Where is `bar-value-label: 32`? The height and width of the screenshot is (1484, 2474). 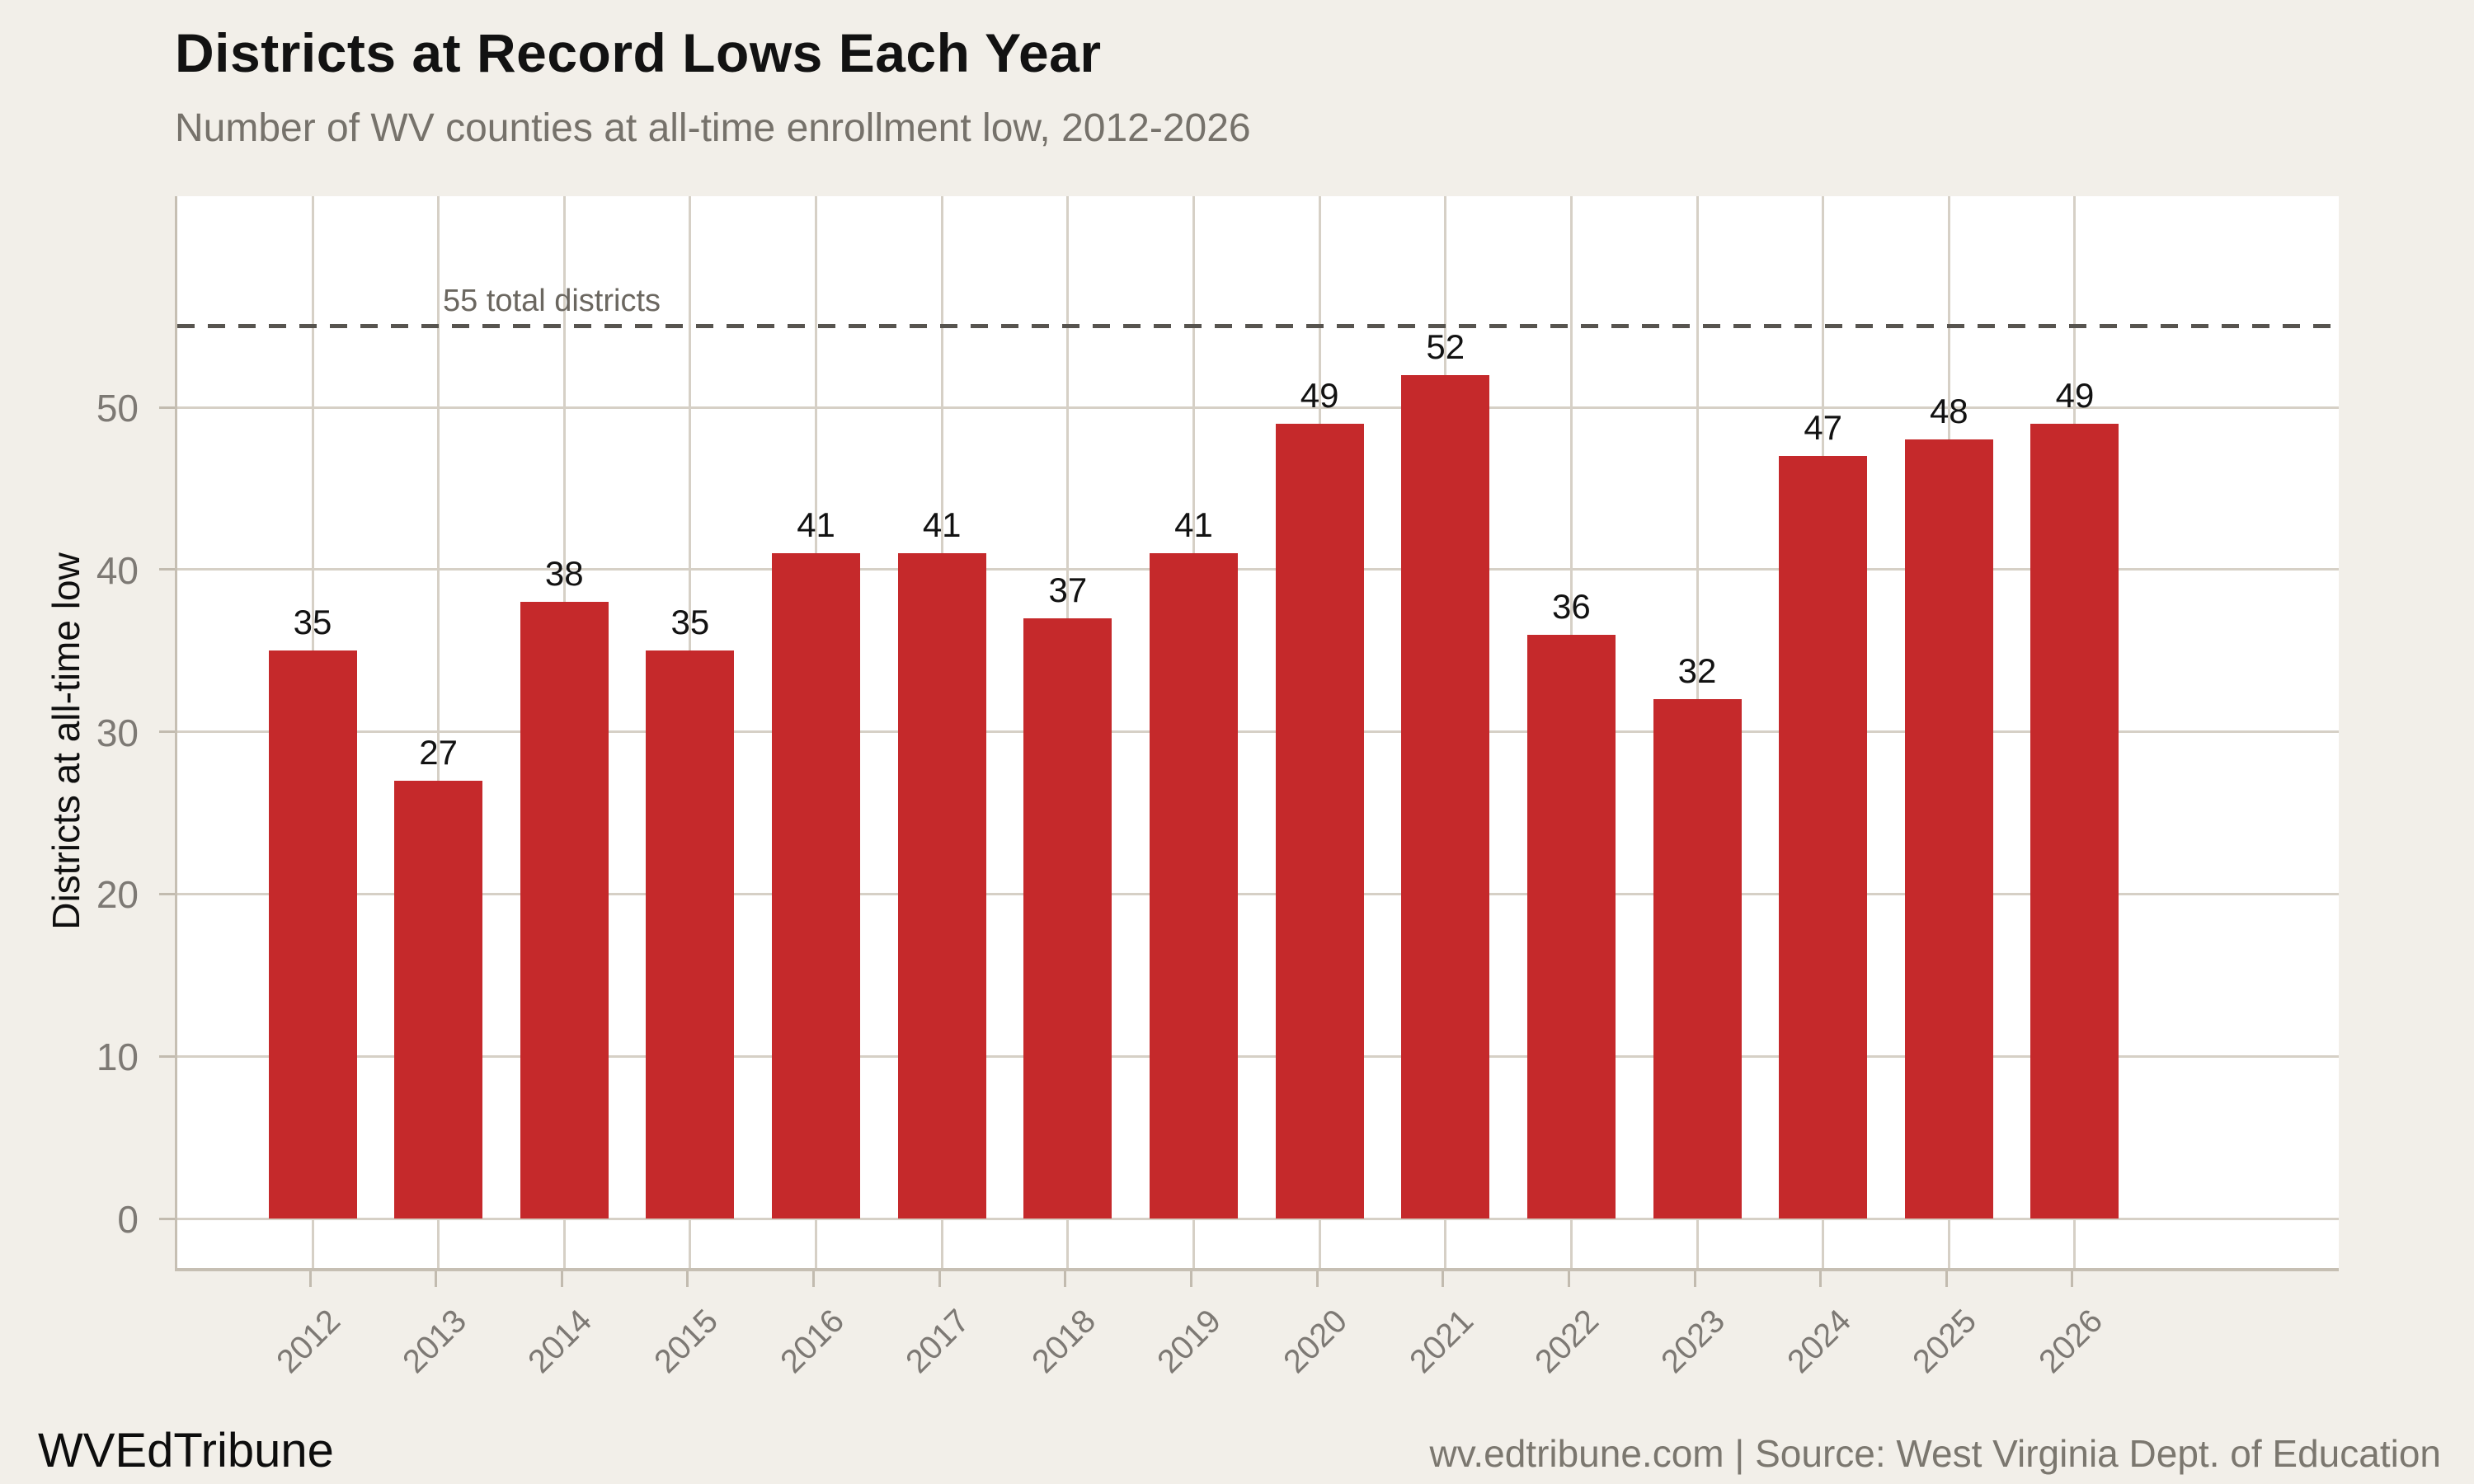 bar-value-label: 32 is located at coordinates (1697, 671).